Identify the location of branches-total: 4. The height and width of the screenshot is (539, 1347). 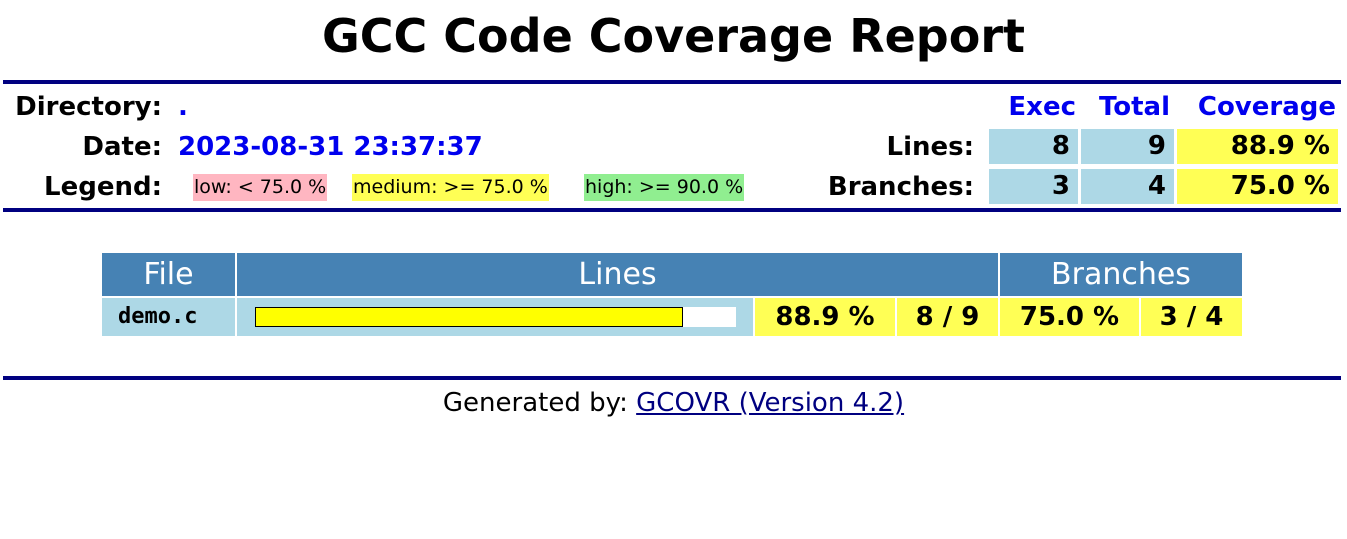
(1127, 186).